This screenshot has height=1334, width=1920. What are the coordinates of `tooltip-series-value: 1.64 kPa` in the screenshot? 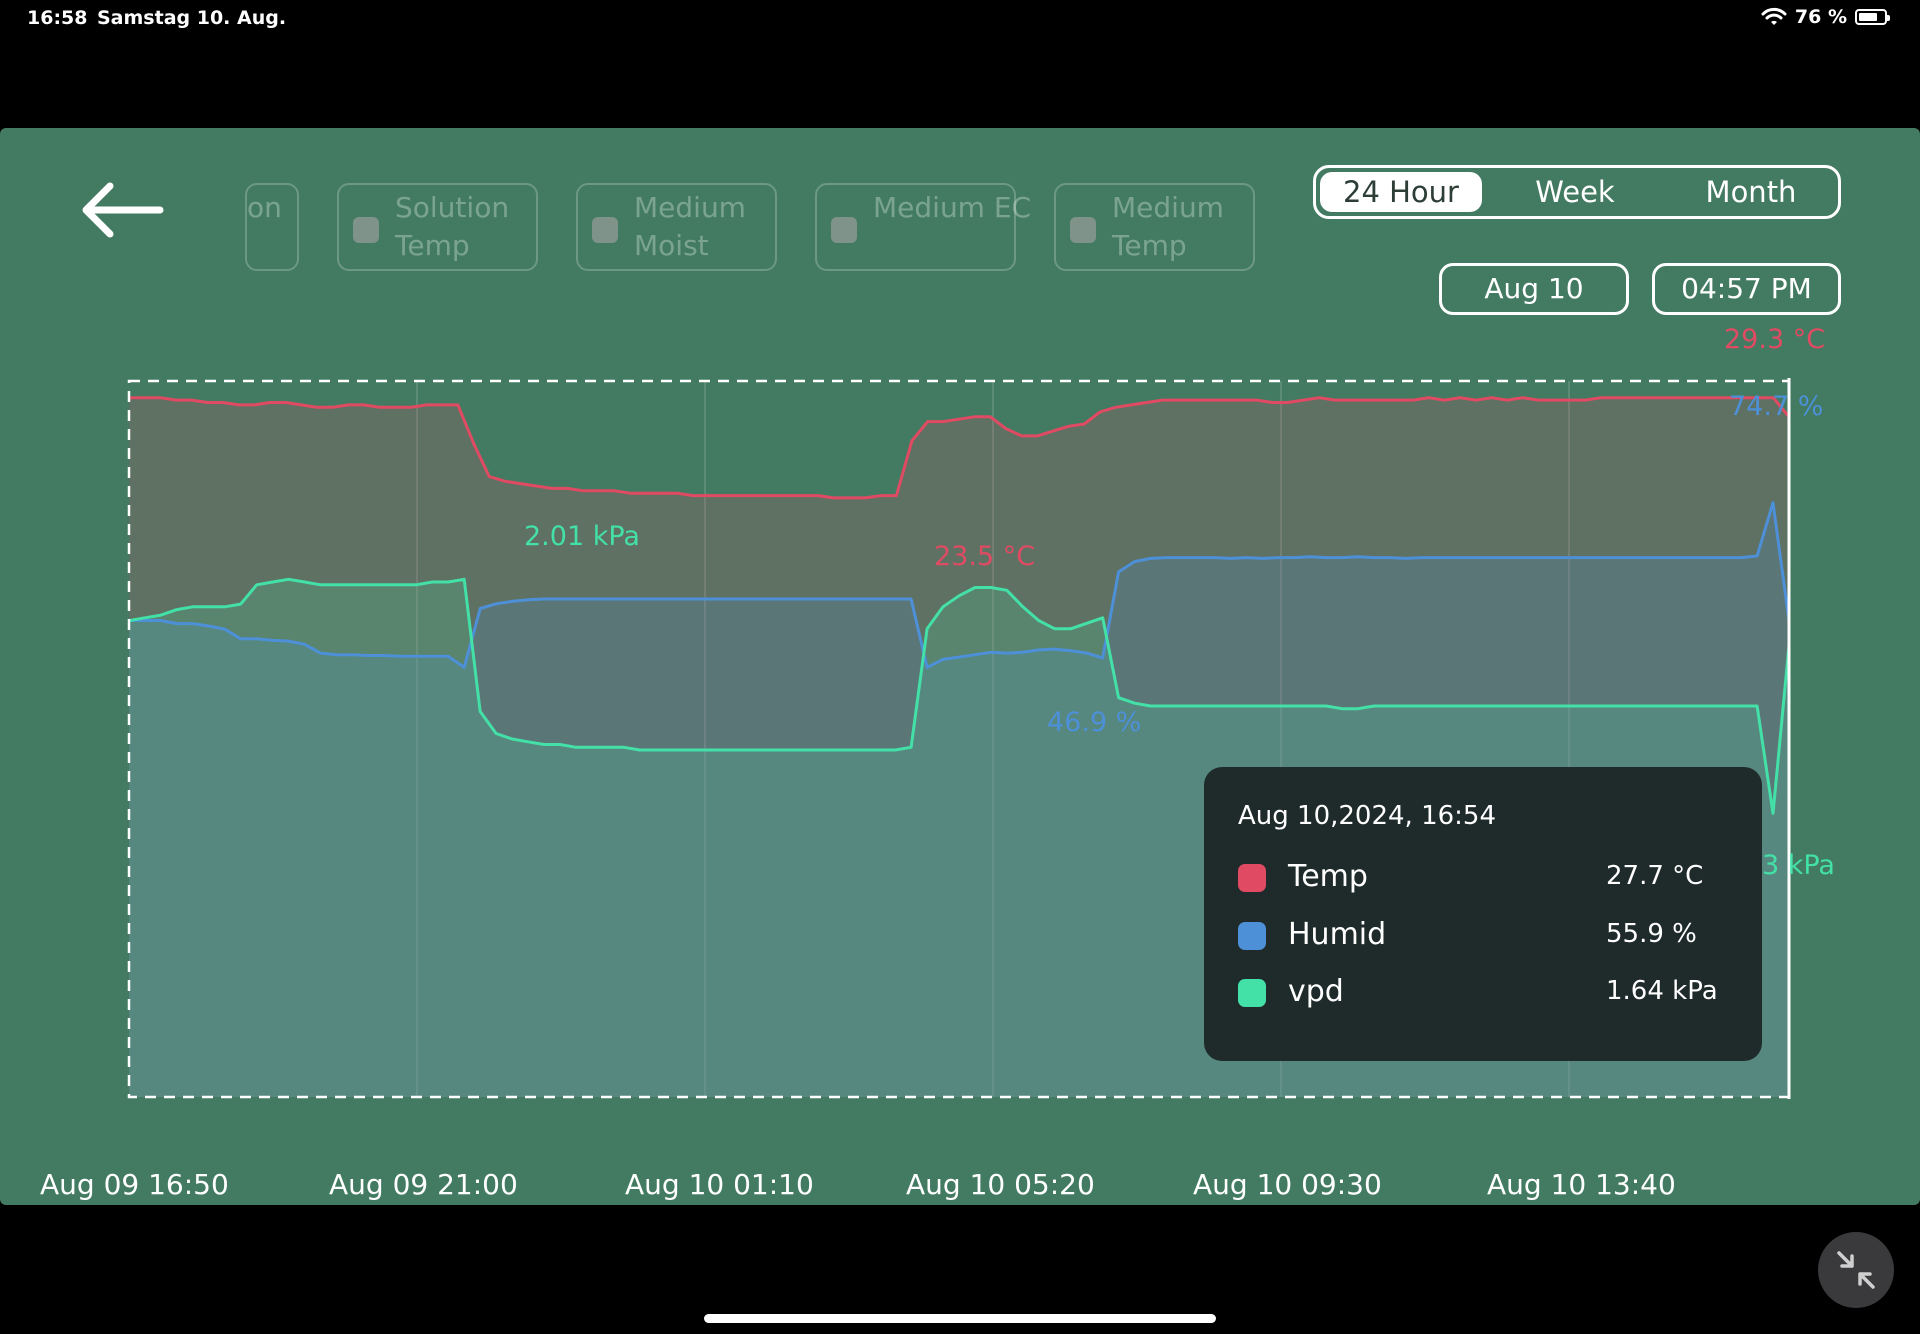 It's located at (1662, 991).